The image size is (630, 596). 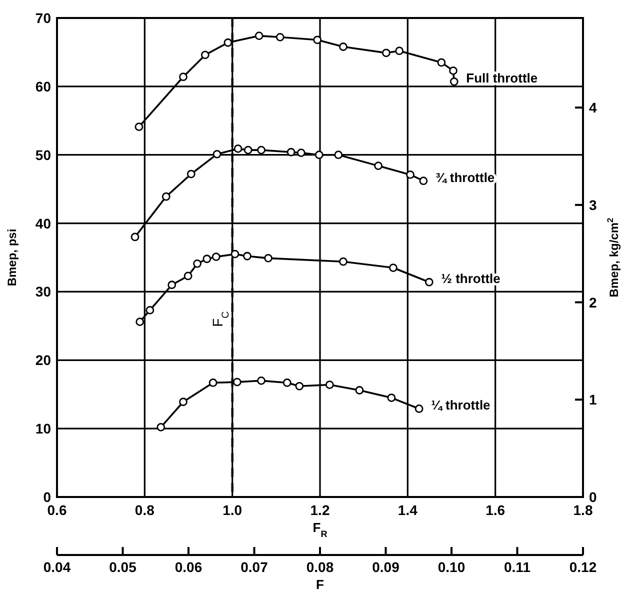 What do you see at coordinates (583, 567) in the screenshot?
I see `x2-tick-label: 0.12` at bounding box center [583, 567].